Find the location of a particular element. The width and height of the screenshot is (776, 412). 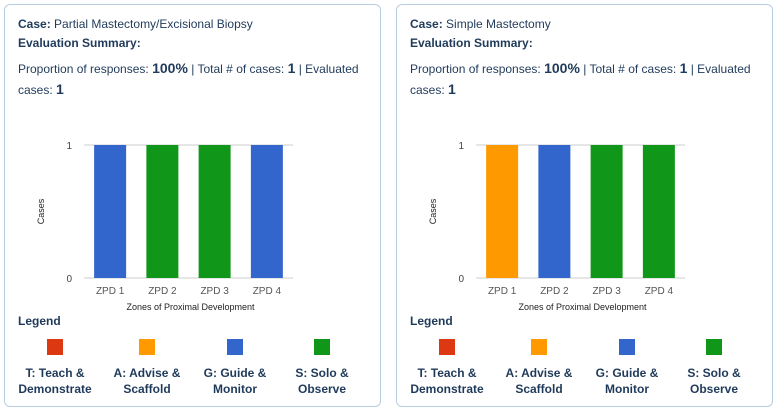

case-name: Partial Mastectomy/Excisional Biopsy is located at coordinates (153, 24).